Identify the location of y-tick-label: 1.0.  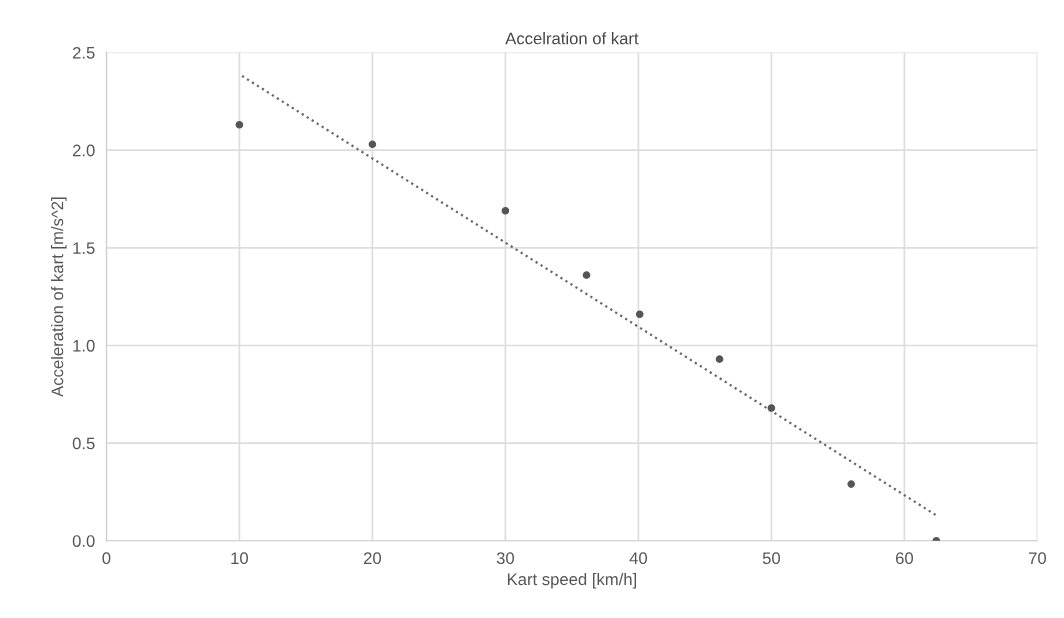
(84, 345).